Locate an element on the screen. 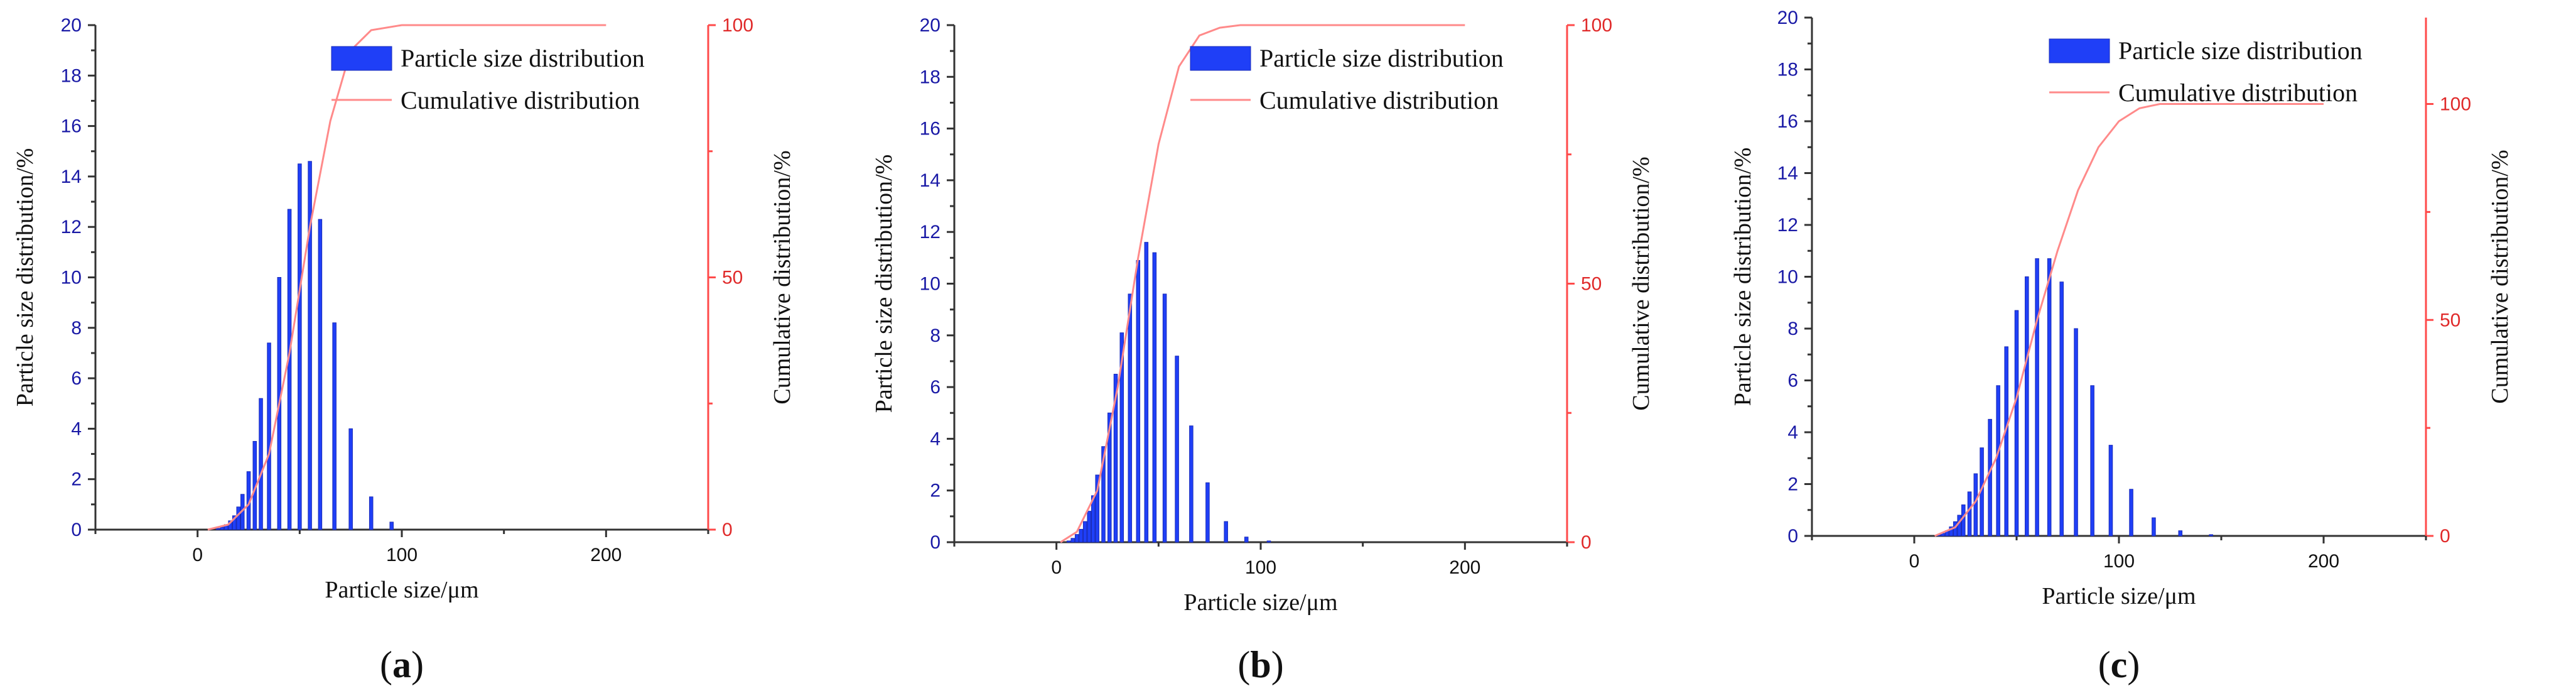  panel-caption: (b) is located at coordinates (1260, 664).